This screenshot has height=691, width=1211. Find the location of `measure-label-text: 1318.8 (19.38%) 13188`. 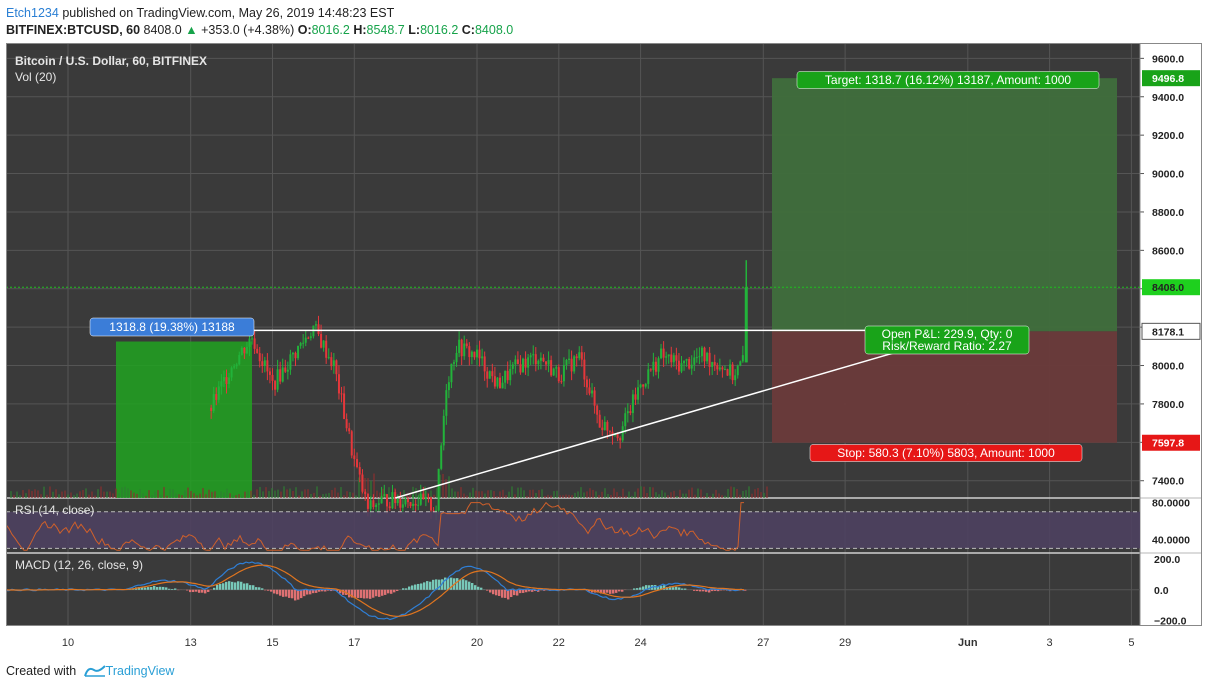

measure-label-text: 1318.8 (19.38%) 13188 is located at coordinates (172, 327).